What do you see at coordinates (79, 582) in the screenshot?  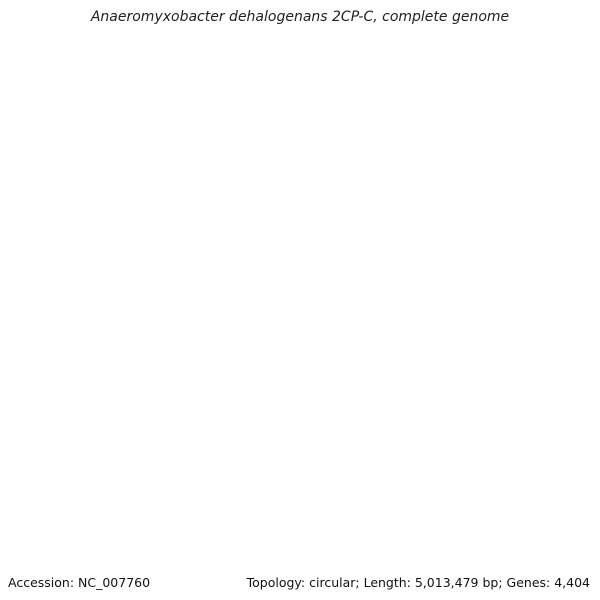 I see `accession-text: Accession: NC_007760` at bounding box center [79, 582].